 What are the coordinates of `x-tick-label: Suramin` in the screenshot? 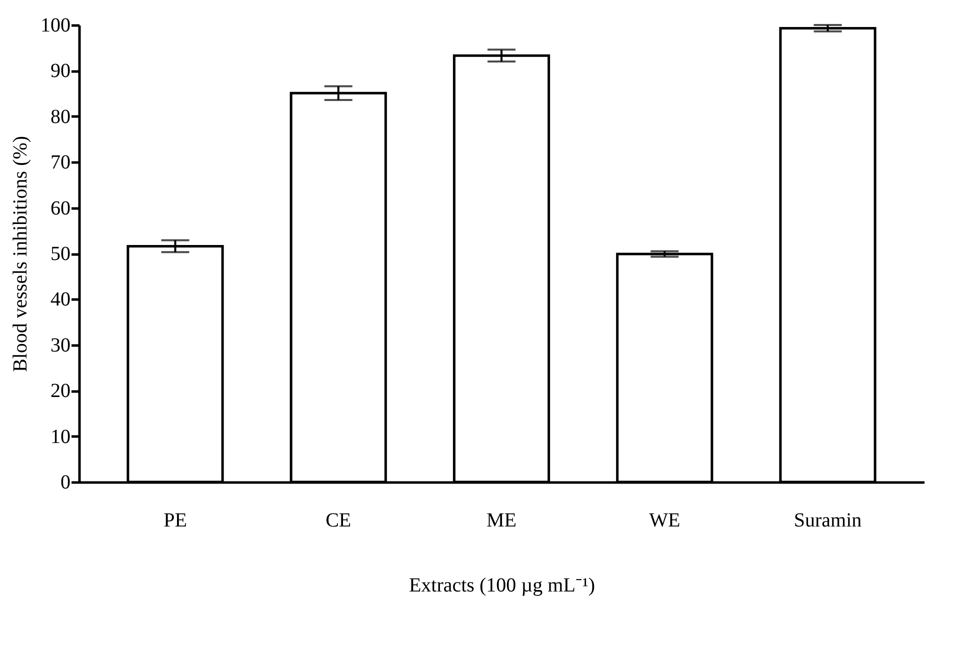 It's located at (828, 521).